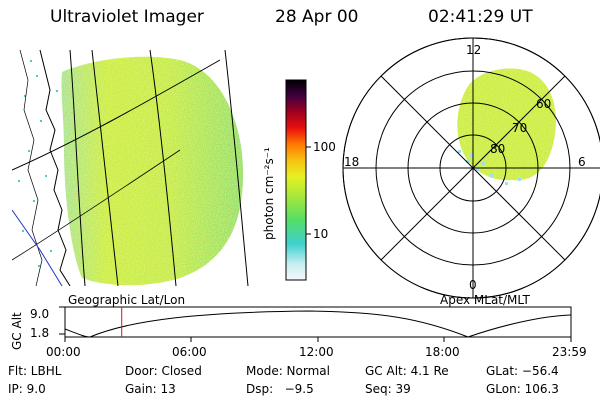 Image resolution: width=600 pixels, height=400 pixels. I want to click on altitude-plot, so click(315, 324).